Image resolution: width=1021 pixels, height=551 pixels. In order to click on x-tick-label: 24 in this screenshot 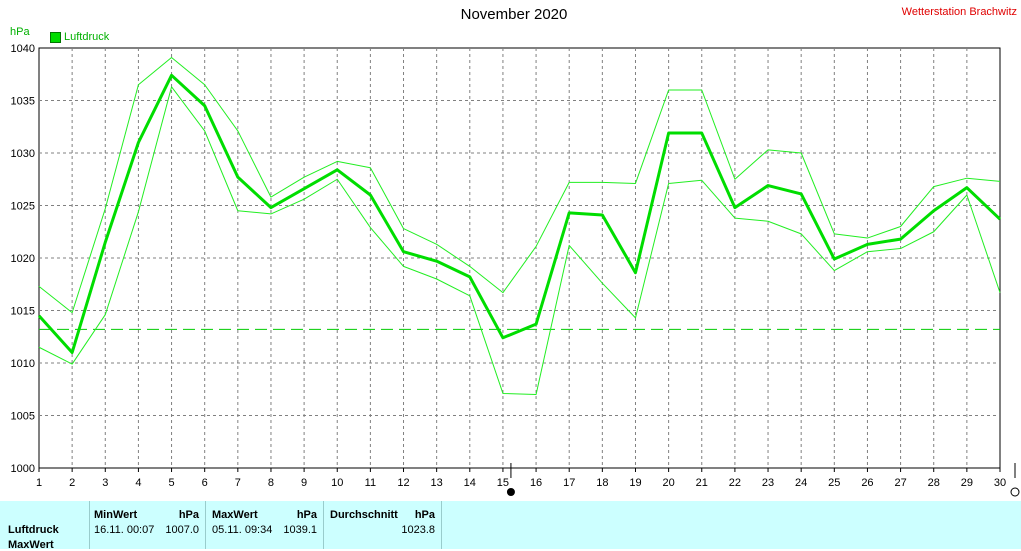, I will do `click(801, 483)`.